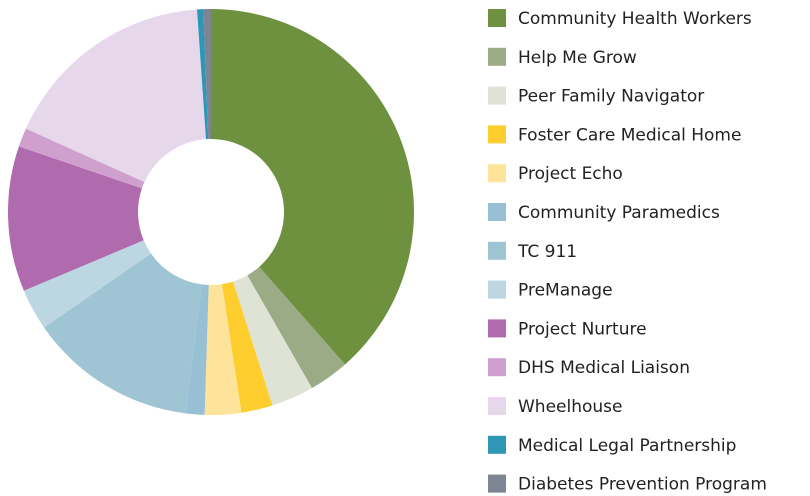 This screenshot has width=810, height=496. What do you see at coordinates (570, 174) in the screenshot?
I see `legend-label: Project Echo` at bounding box center [570, 174].